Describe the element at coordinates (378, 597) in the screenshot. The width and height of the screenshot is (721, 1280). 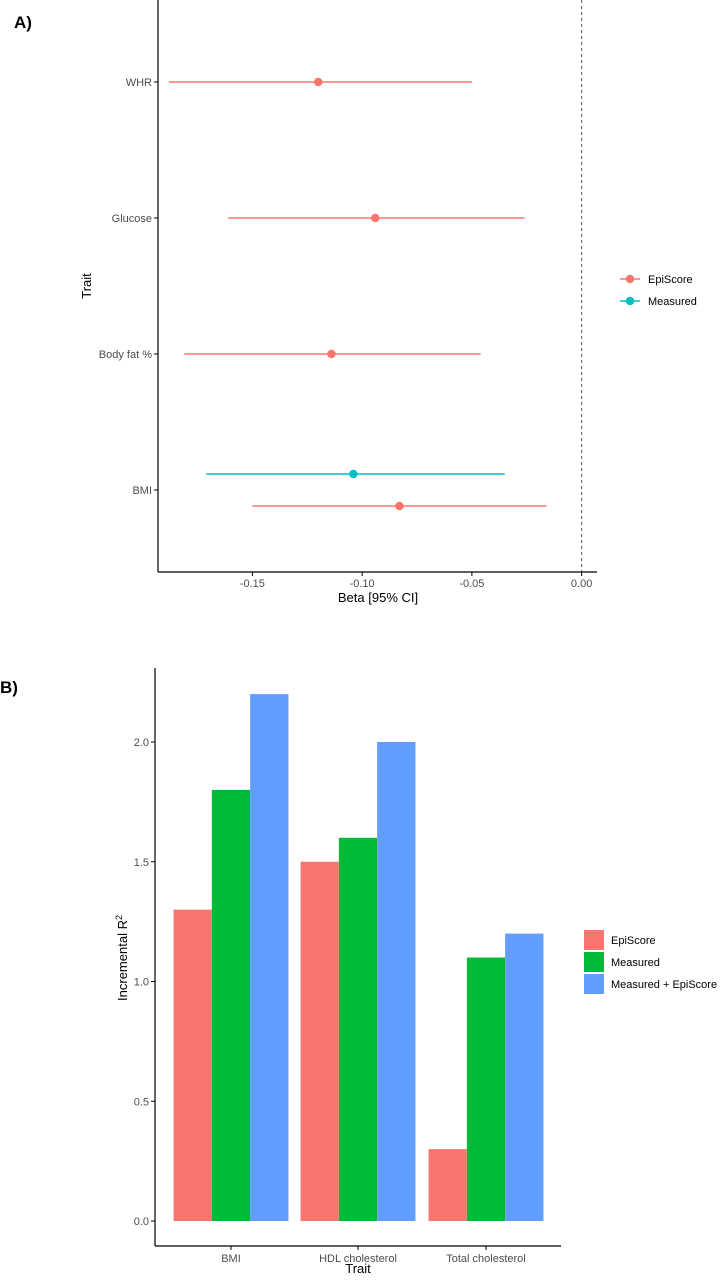
I see `panel-a-x-axis-title: Beta [95% CI]` at that location.